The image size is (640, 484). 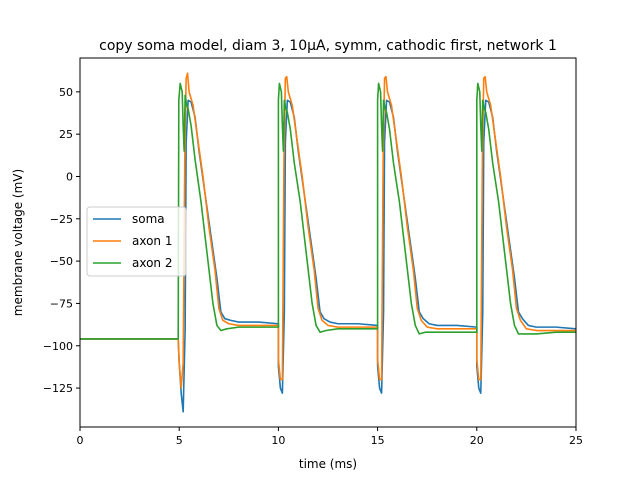 I want to click on x-tick-label: 15, so click(x=378, y=440).